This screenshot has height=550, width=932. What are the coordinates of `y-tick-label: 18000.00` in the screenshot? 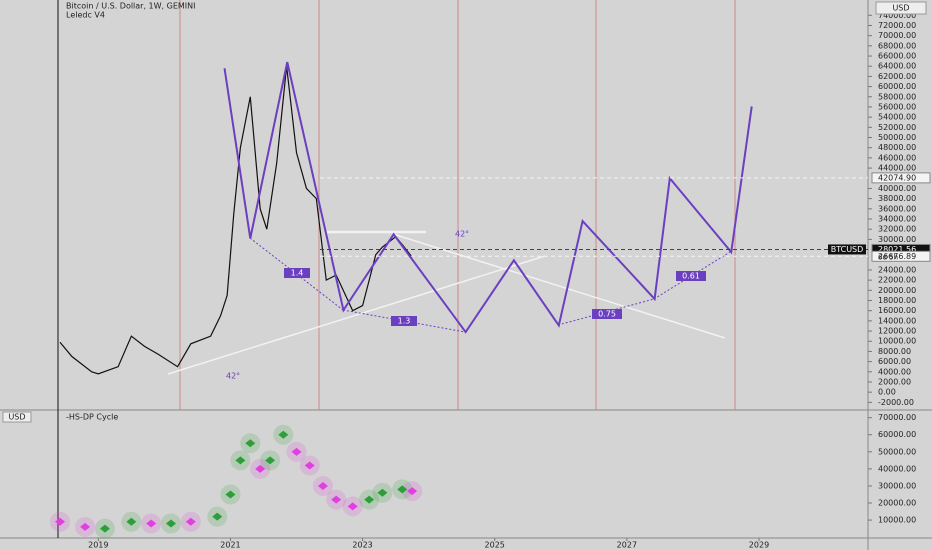 It's located at (897, 300).